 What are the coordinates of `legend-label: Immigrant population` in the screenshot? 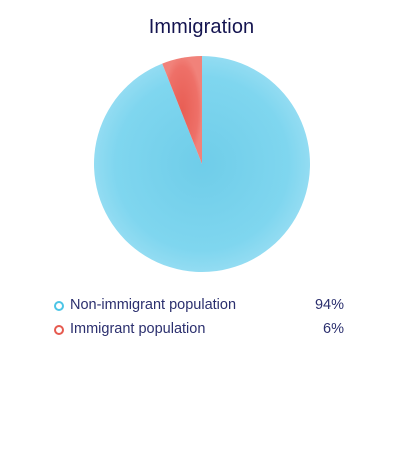 It's located at (138, 329).